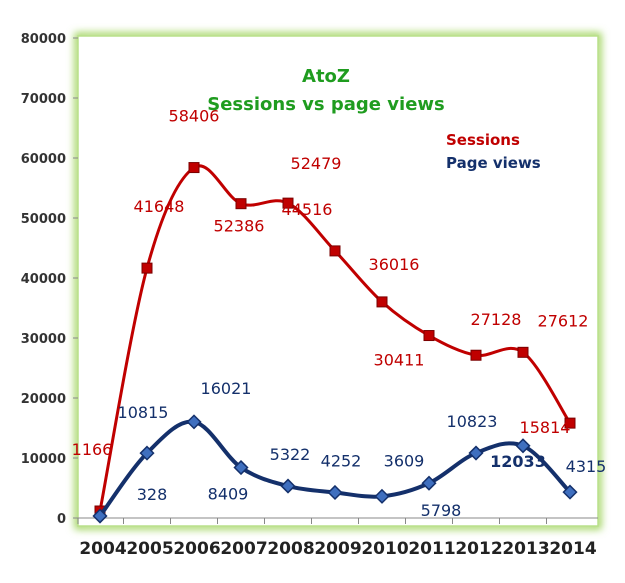 The width and height of the screenshot is (625, 583). What do you see at coordinates (43, 159) in the screenshot?
I see `y-tick-label: 60000` at bounding box center [43, 159].